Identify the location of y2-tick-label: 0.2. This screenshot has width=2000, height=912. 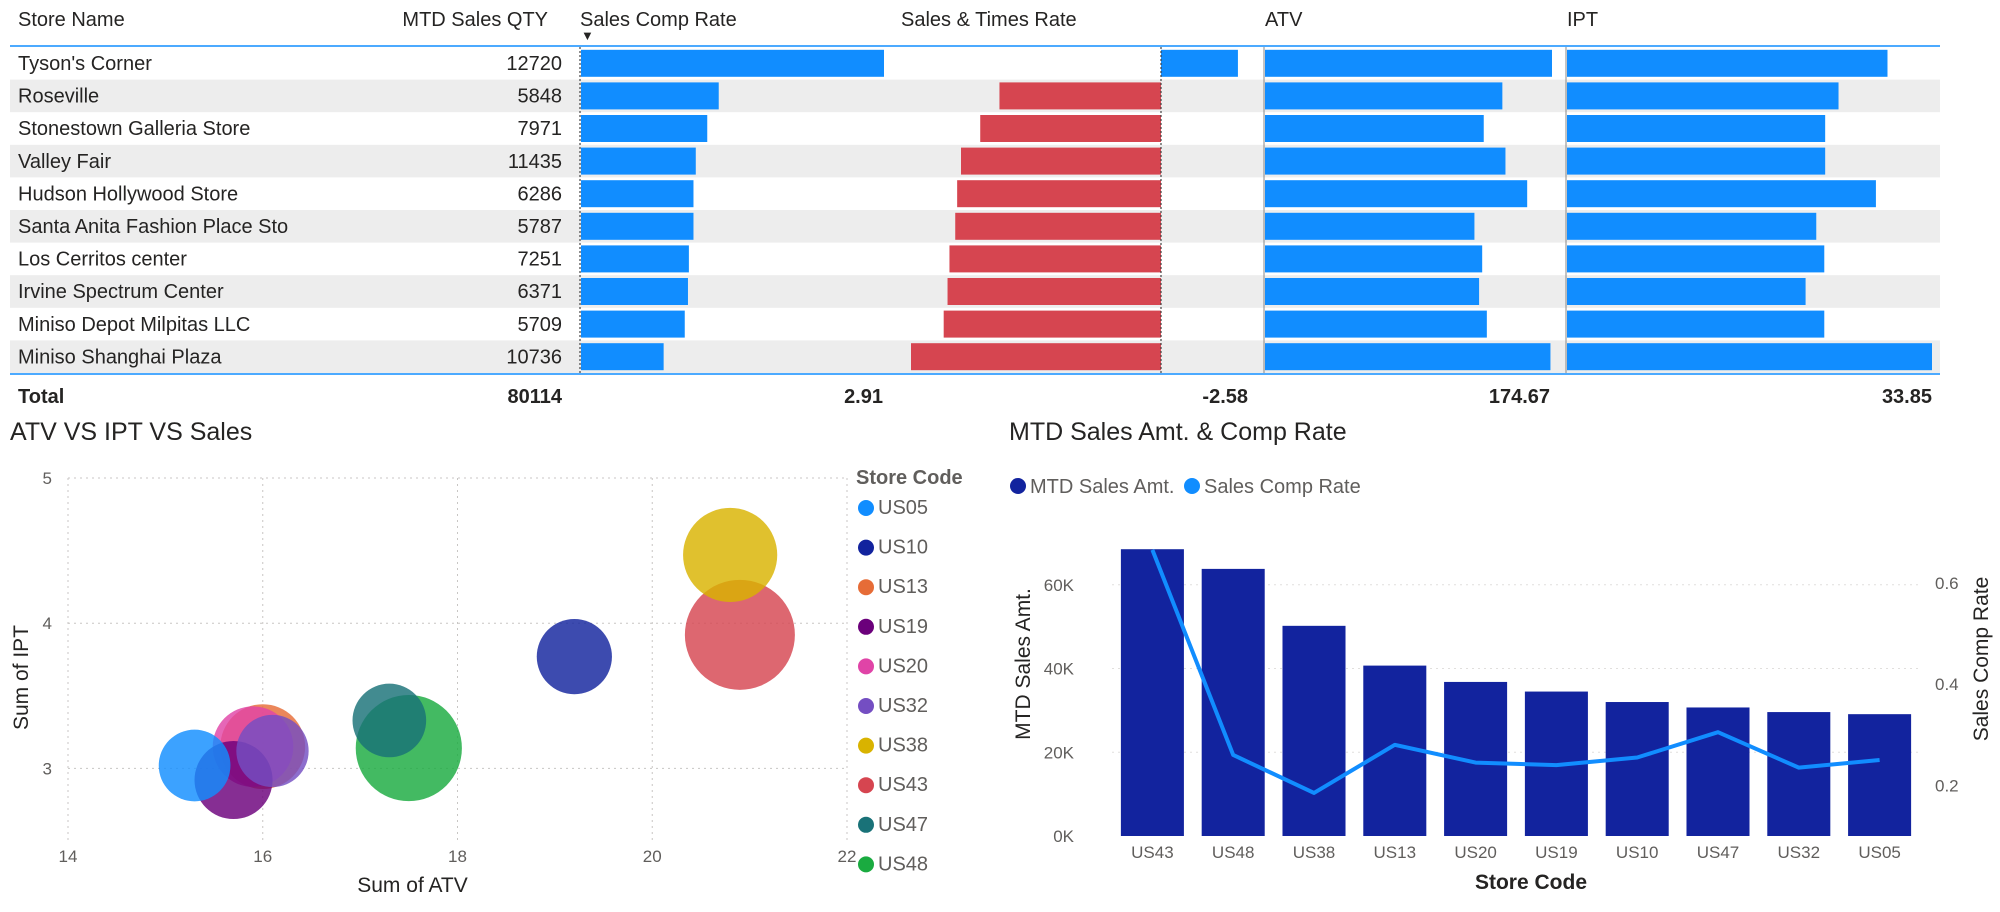
(1947, 785).